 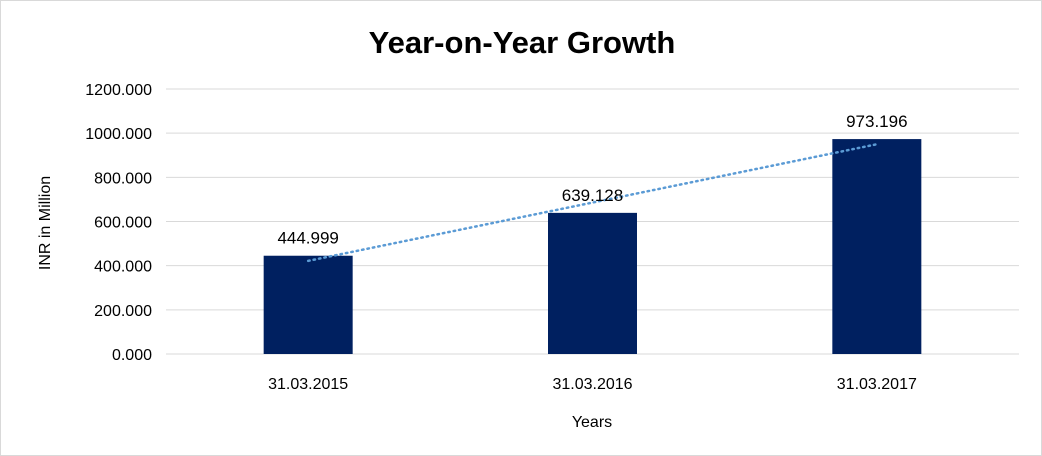 What do you see at coordinates (307, 238) in the screenshot?
I see `data-label: 444.999` at bounding box center [307, 238].